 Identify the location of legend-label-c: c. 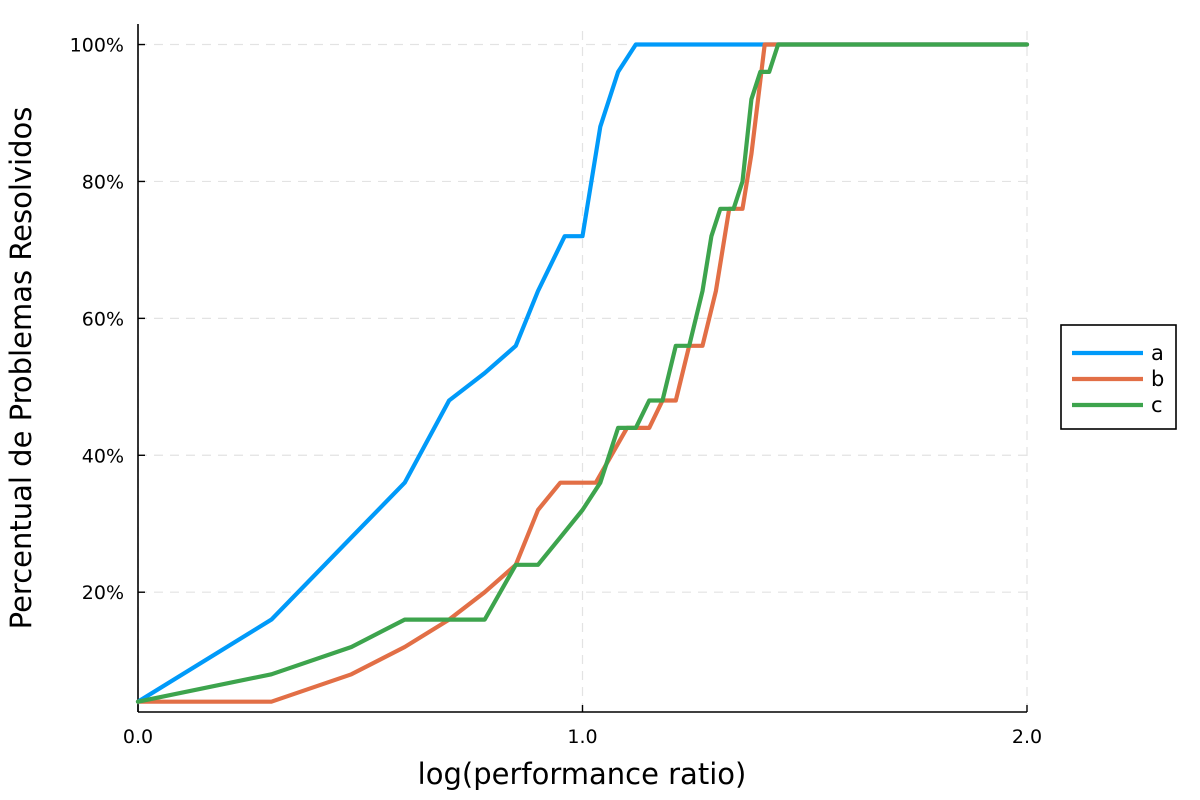
(1157, 405).